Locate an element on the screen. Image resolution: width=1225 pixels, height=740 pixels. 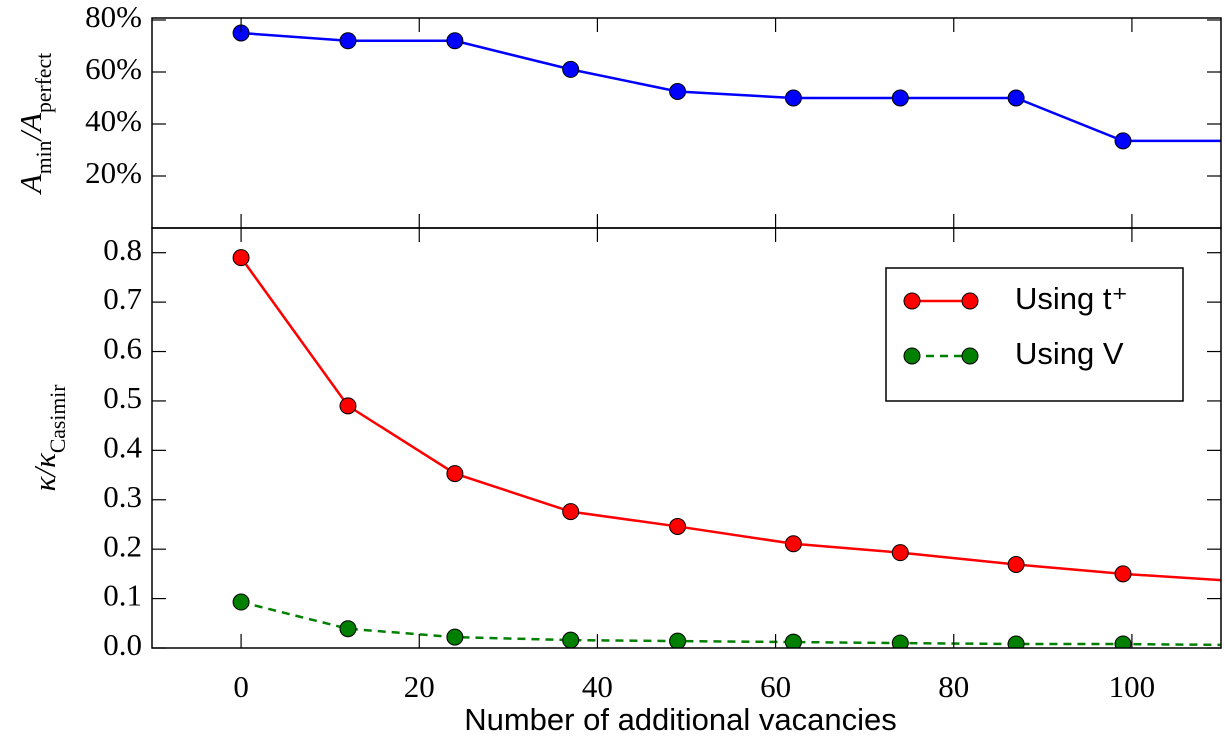
y-tick-label: 0.2 is located at coordinates (122, 545).